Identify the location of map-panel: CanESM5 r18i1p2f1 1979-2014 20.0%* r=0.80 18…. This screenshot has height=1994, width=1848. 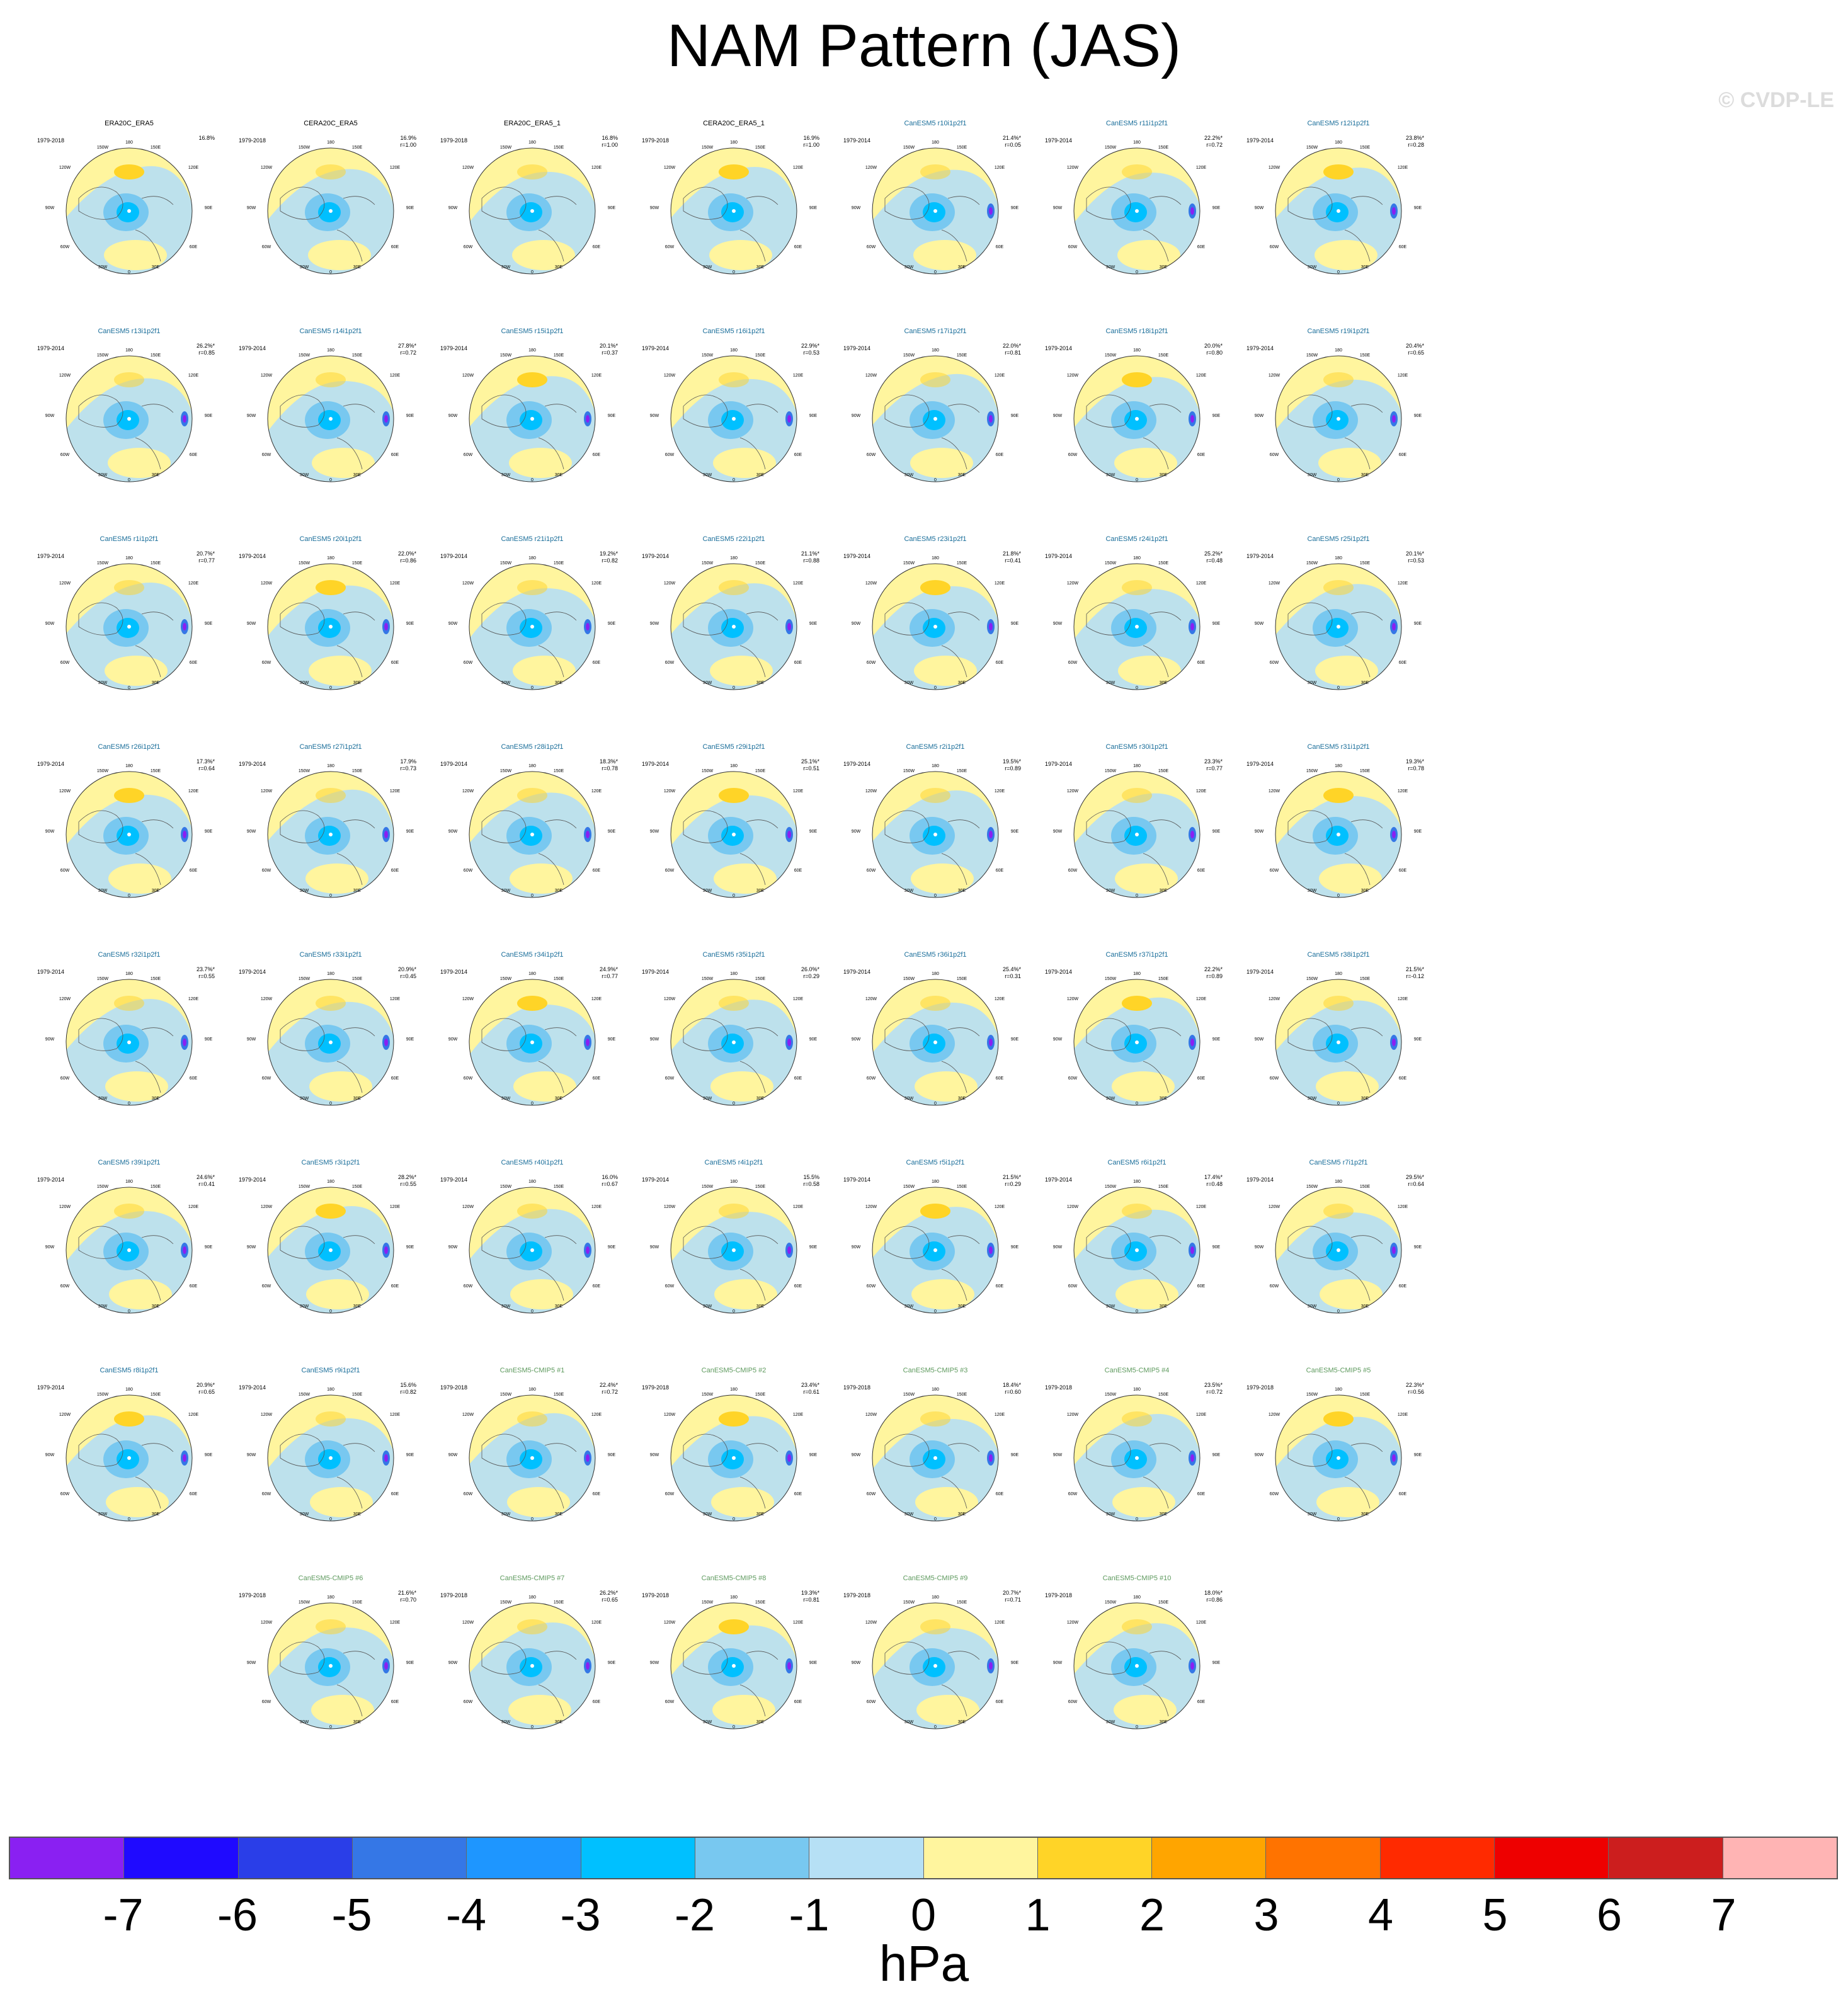
(1136, 428).